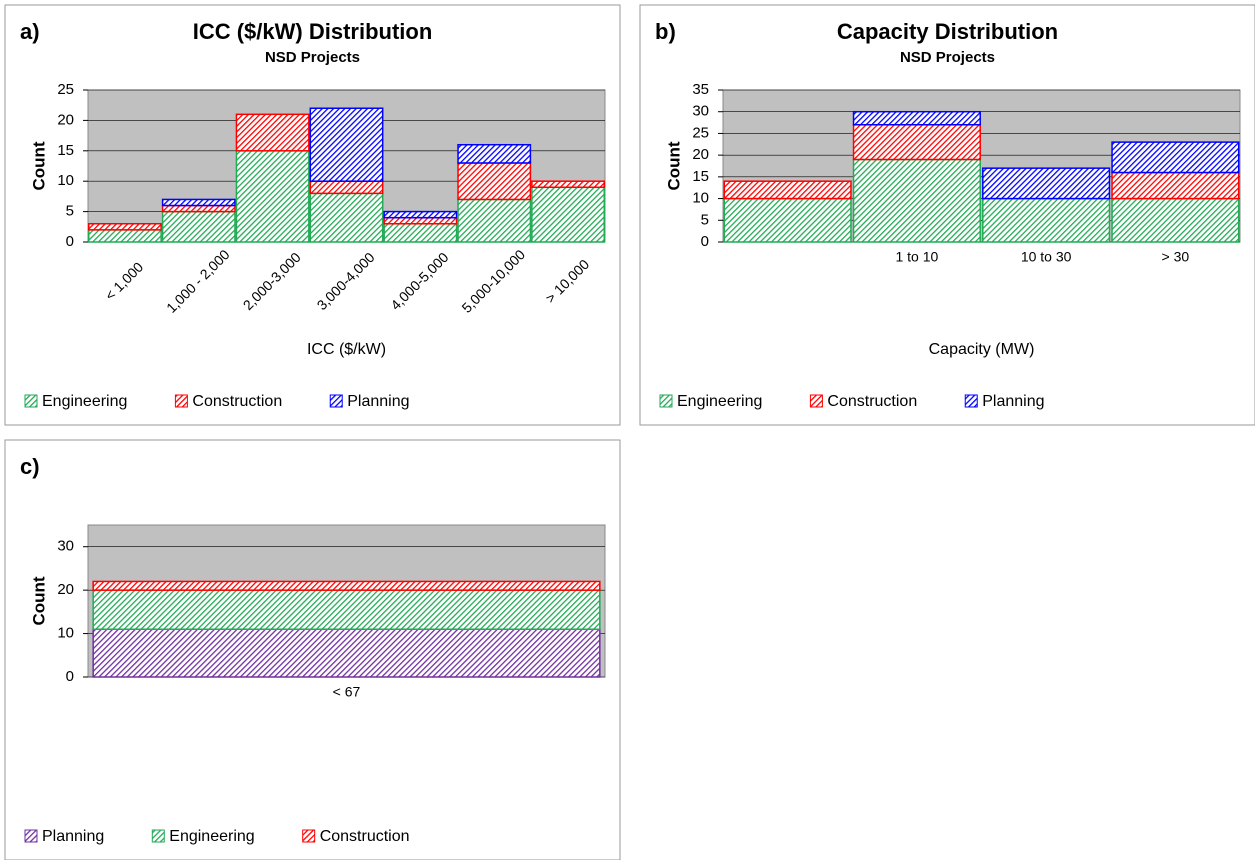 The width and height of the screenshot is (1255, 865). What do you see at coordinates (346, 349) in the screenshot?
I see `x-axis-label: ICC ($/kW)` at bounding box center [346, 349].